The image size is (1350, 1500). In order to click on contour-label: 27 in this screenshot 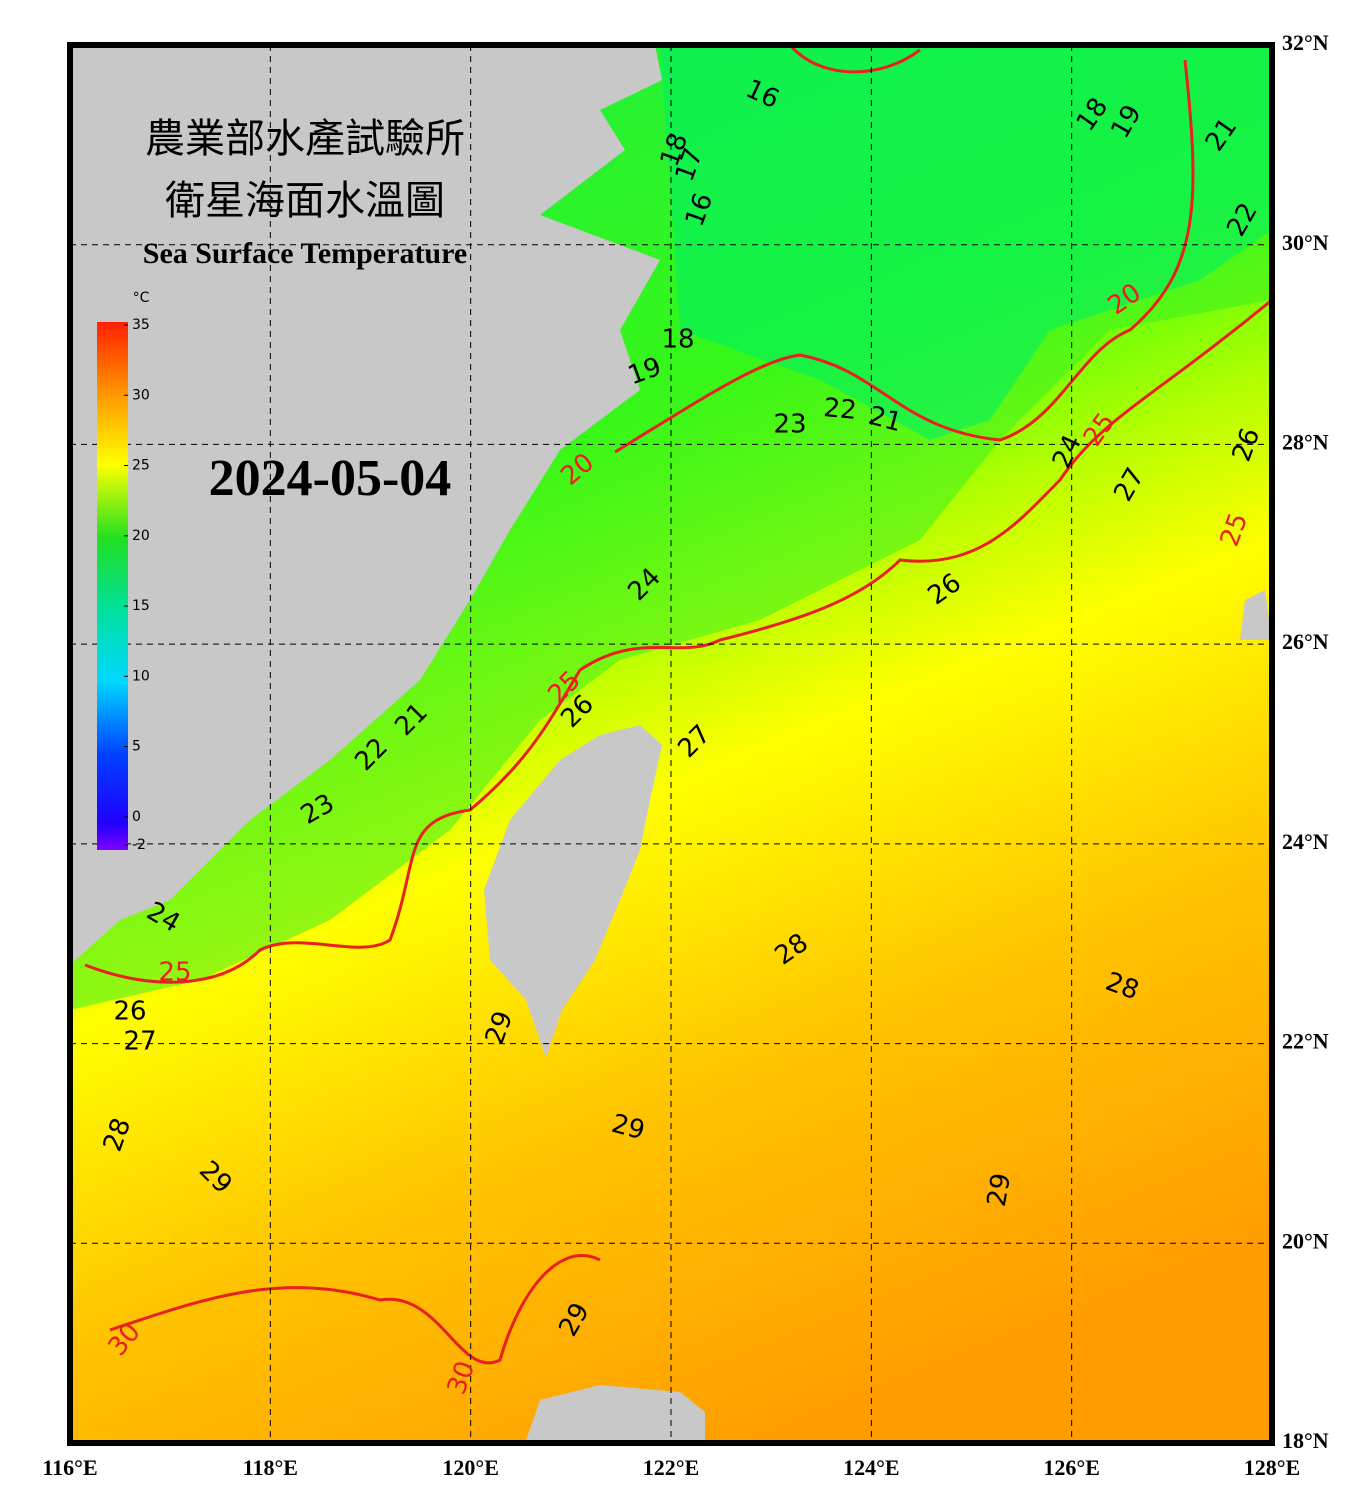, I will do `click(139, 1042)`.